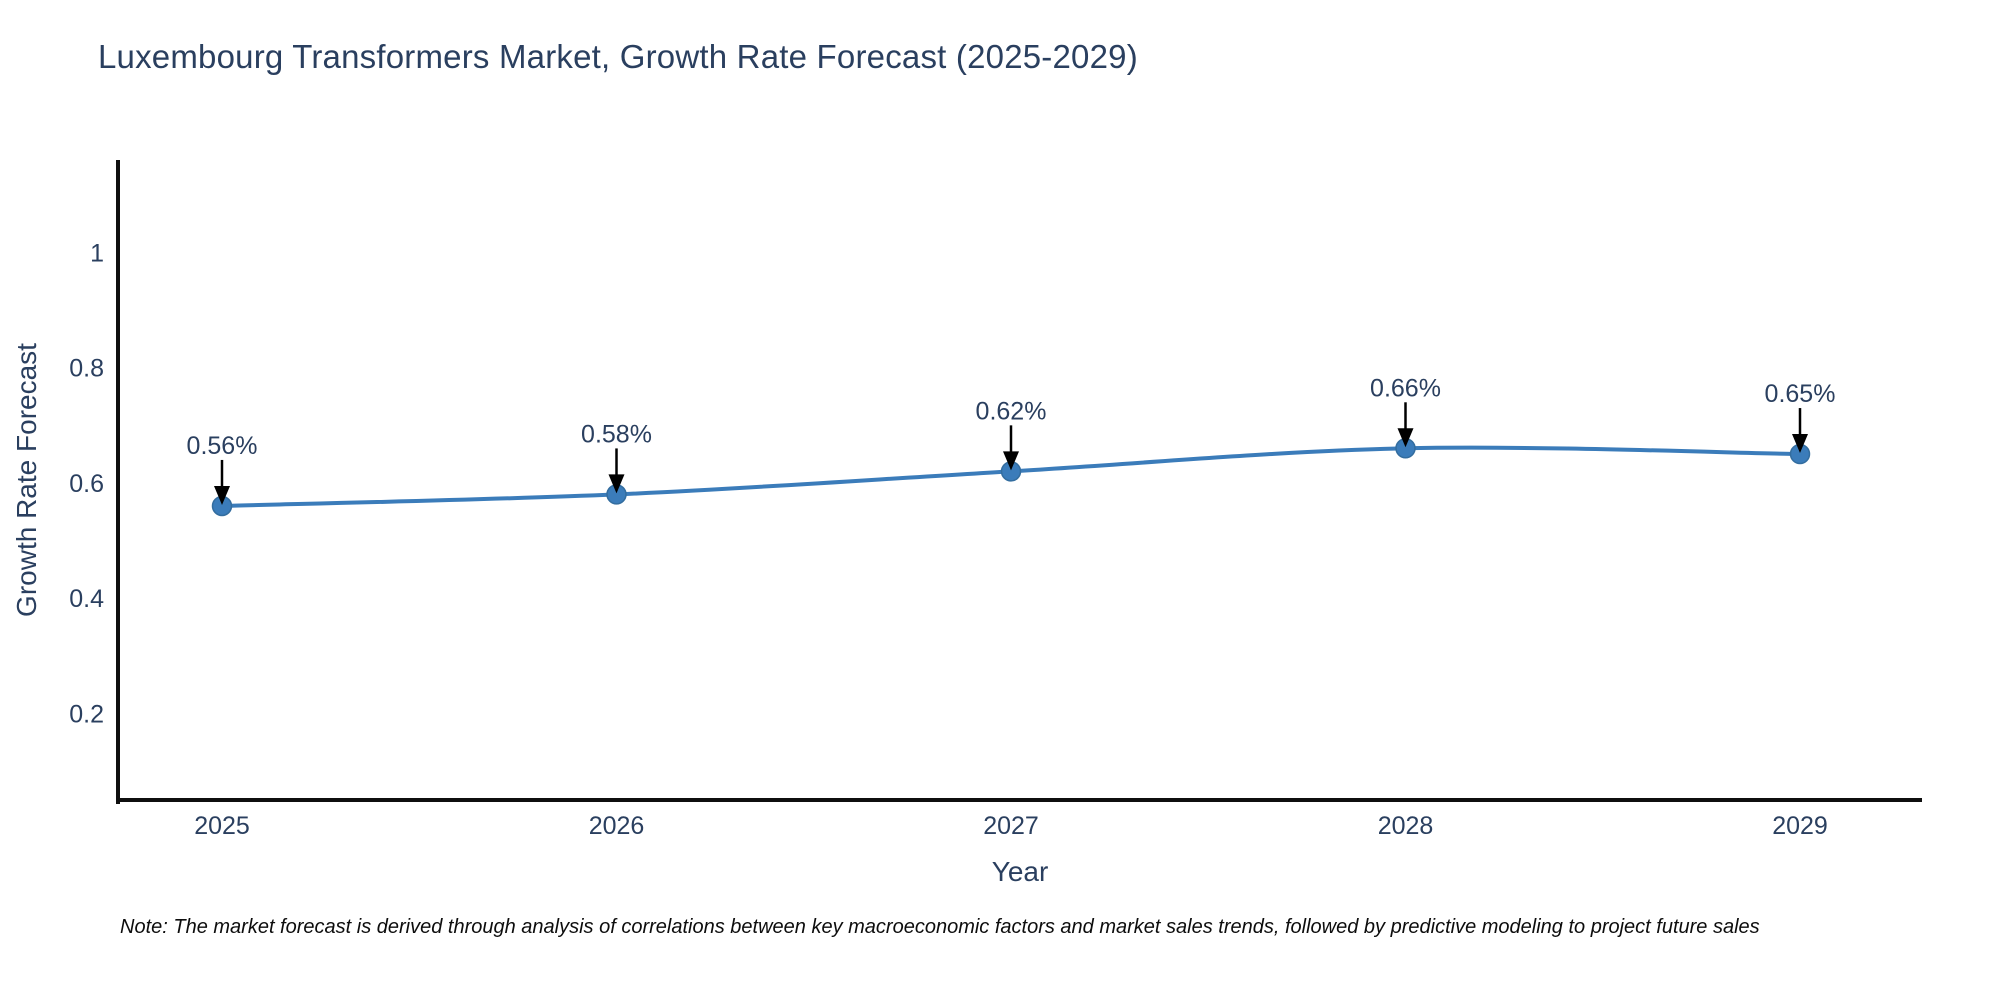 The image size is (2000, 1000). What do you see at coordinates (1405, 388) in the screenshot?
I see `data-point-label: 0.66%` at bounding box center [1405, 388].